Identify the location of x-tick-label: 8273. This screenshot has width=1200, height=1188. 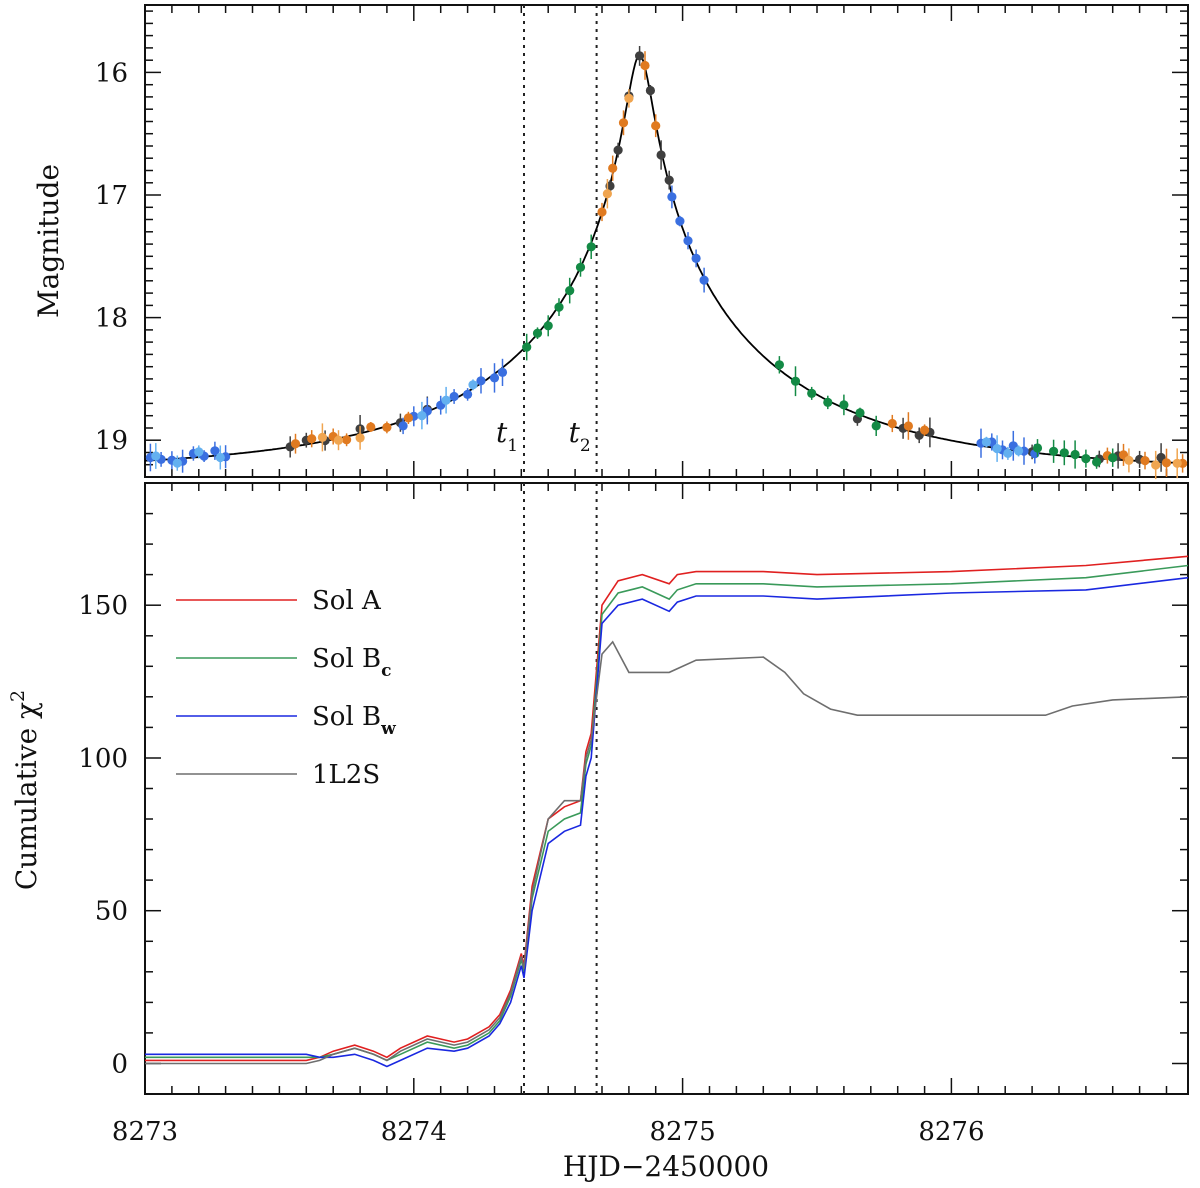
(145, 1132).